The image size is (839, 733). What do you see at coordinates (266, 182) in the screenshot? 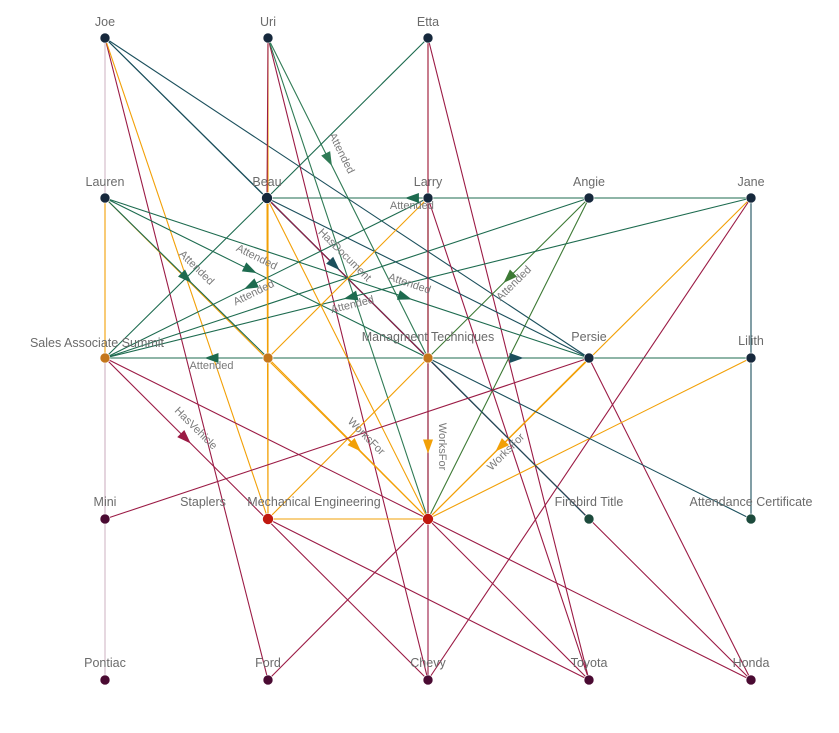
I see `node-label: Beau` at bounding box center [266, 182].